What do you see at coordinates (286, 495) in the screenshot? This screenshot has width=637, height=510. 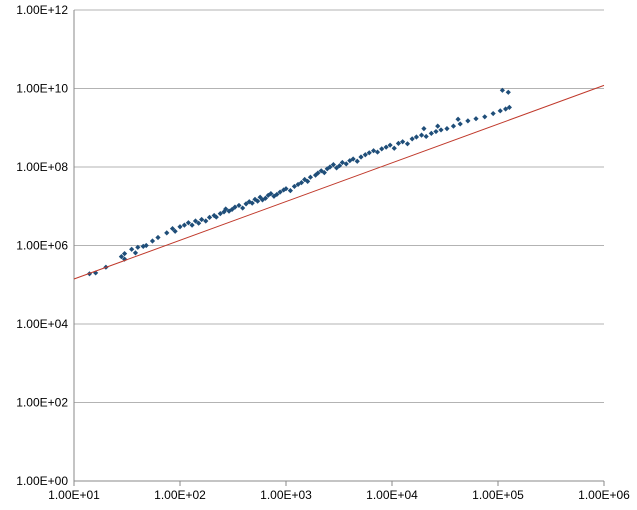 I see `x-tick-label: 1.00E+03` at bounding box center [286, 495].